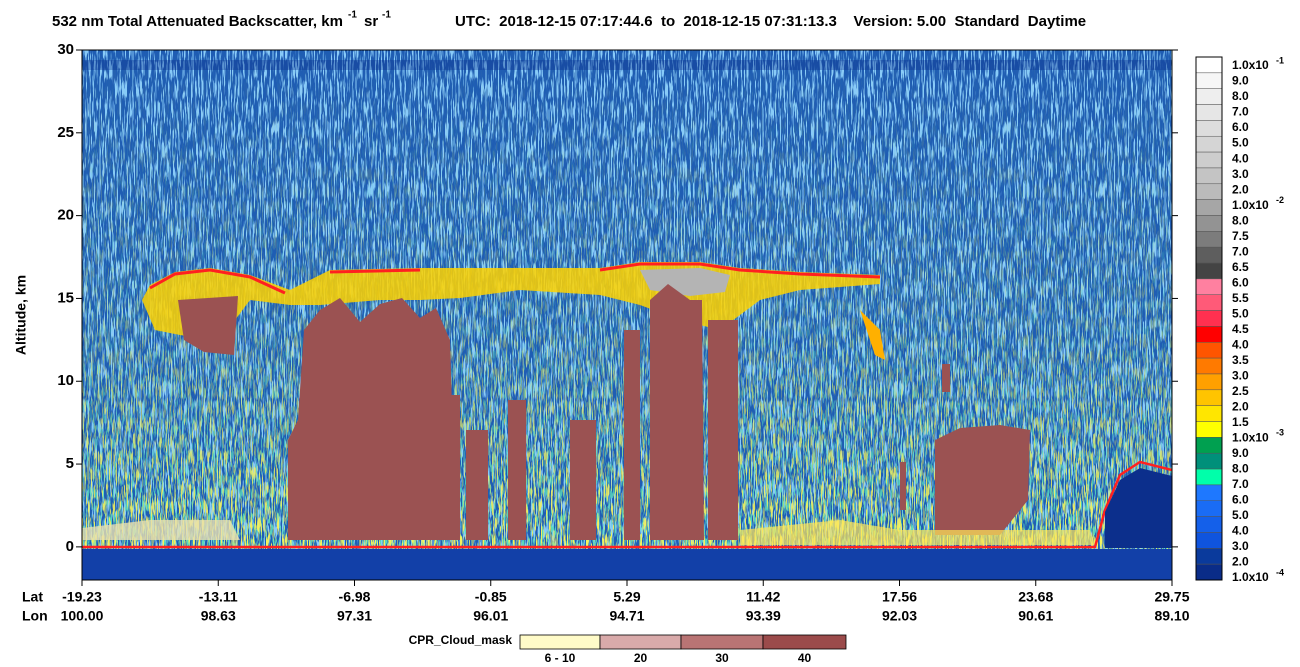 The width and height of the screenshot is (1300, 667). Describe the element at coordinates (899, 597) in the screenshot. I see `x-tick-label: 17.56` at that location.